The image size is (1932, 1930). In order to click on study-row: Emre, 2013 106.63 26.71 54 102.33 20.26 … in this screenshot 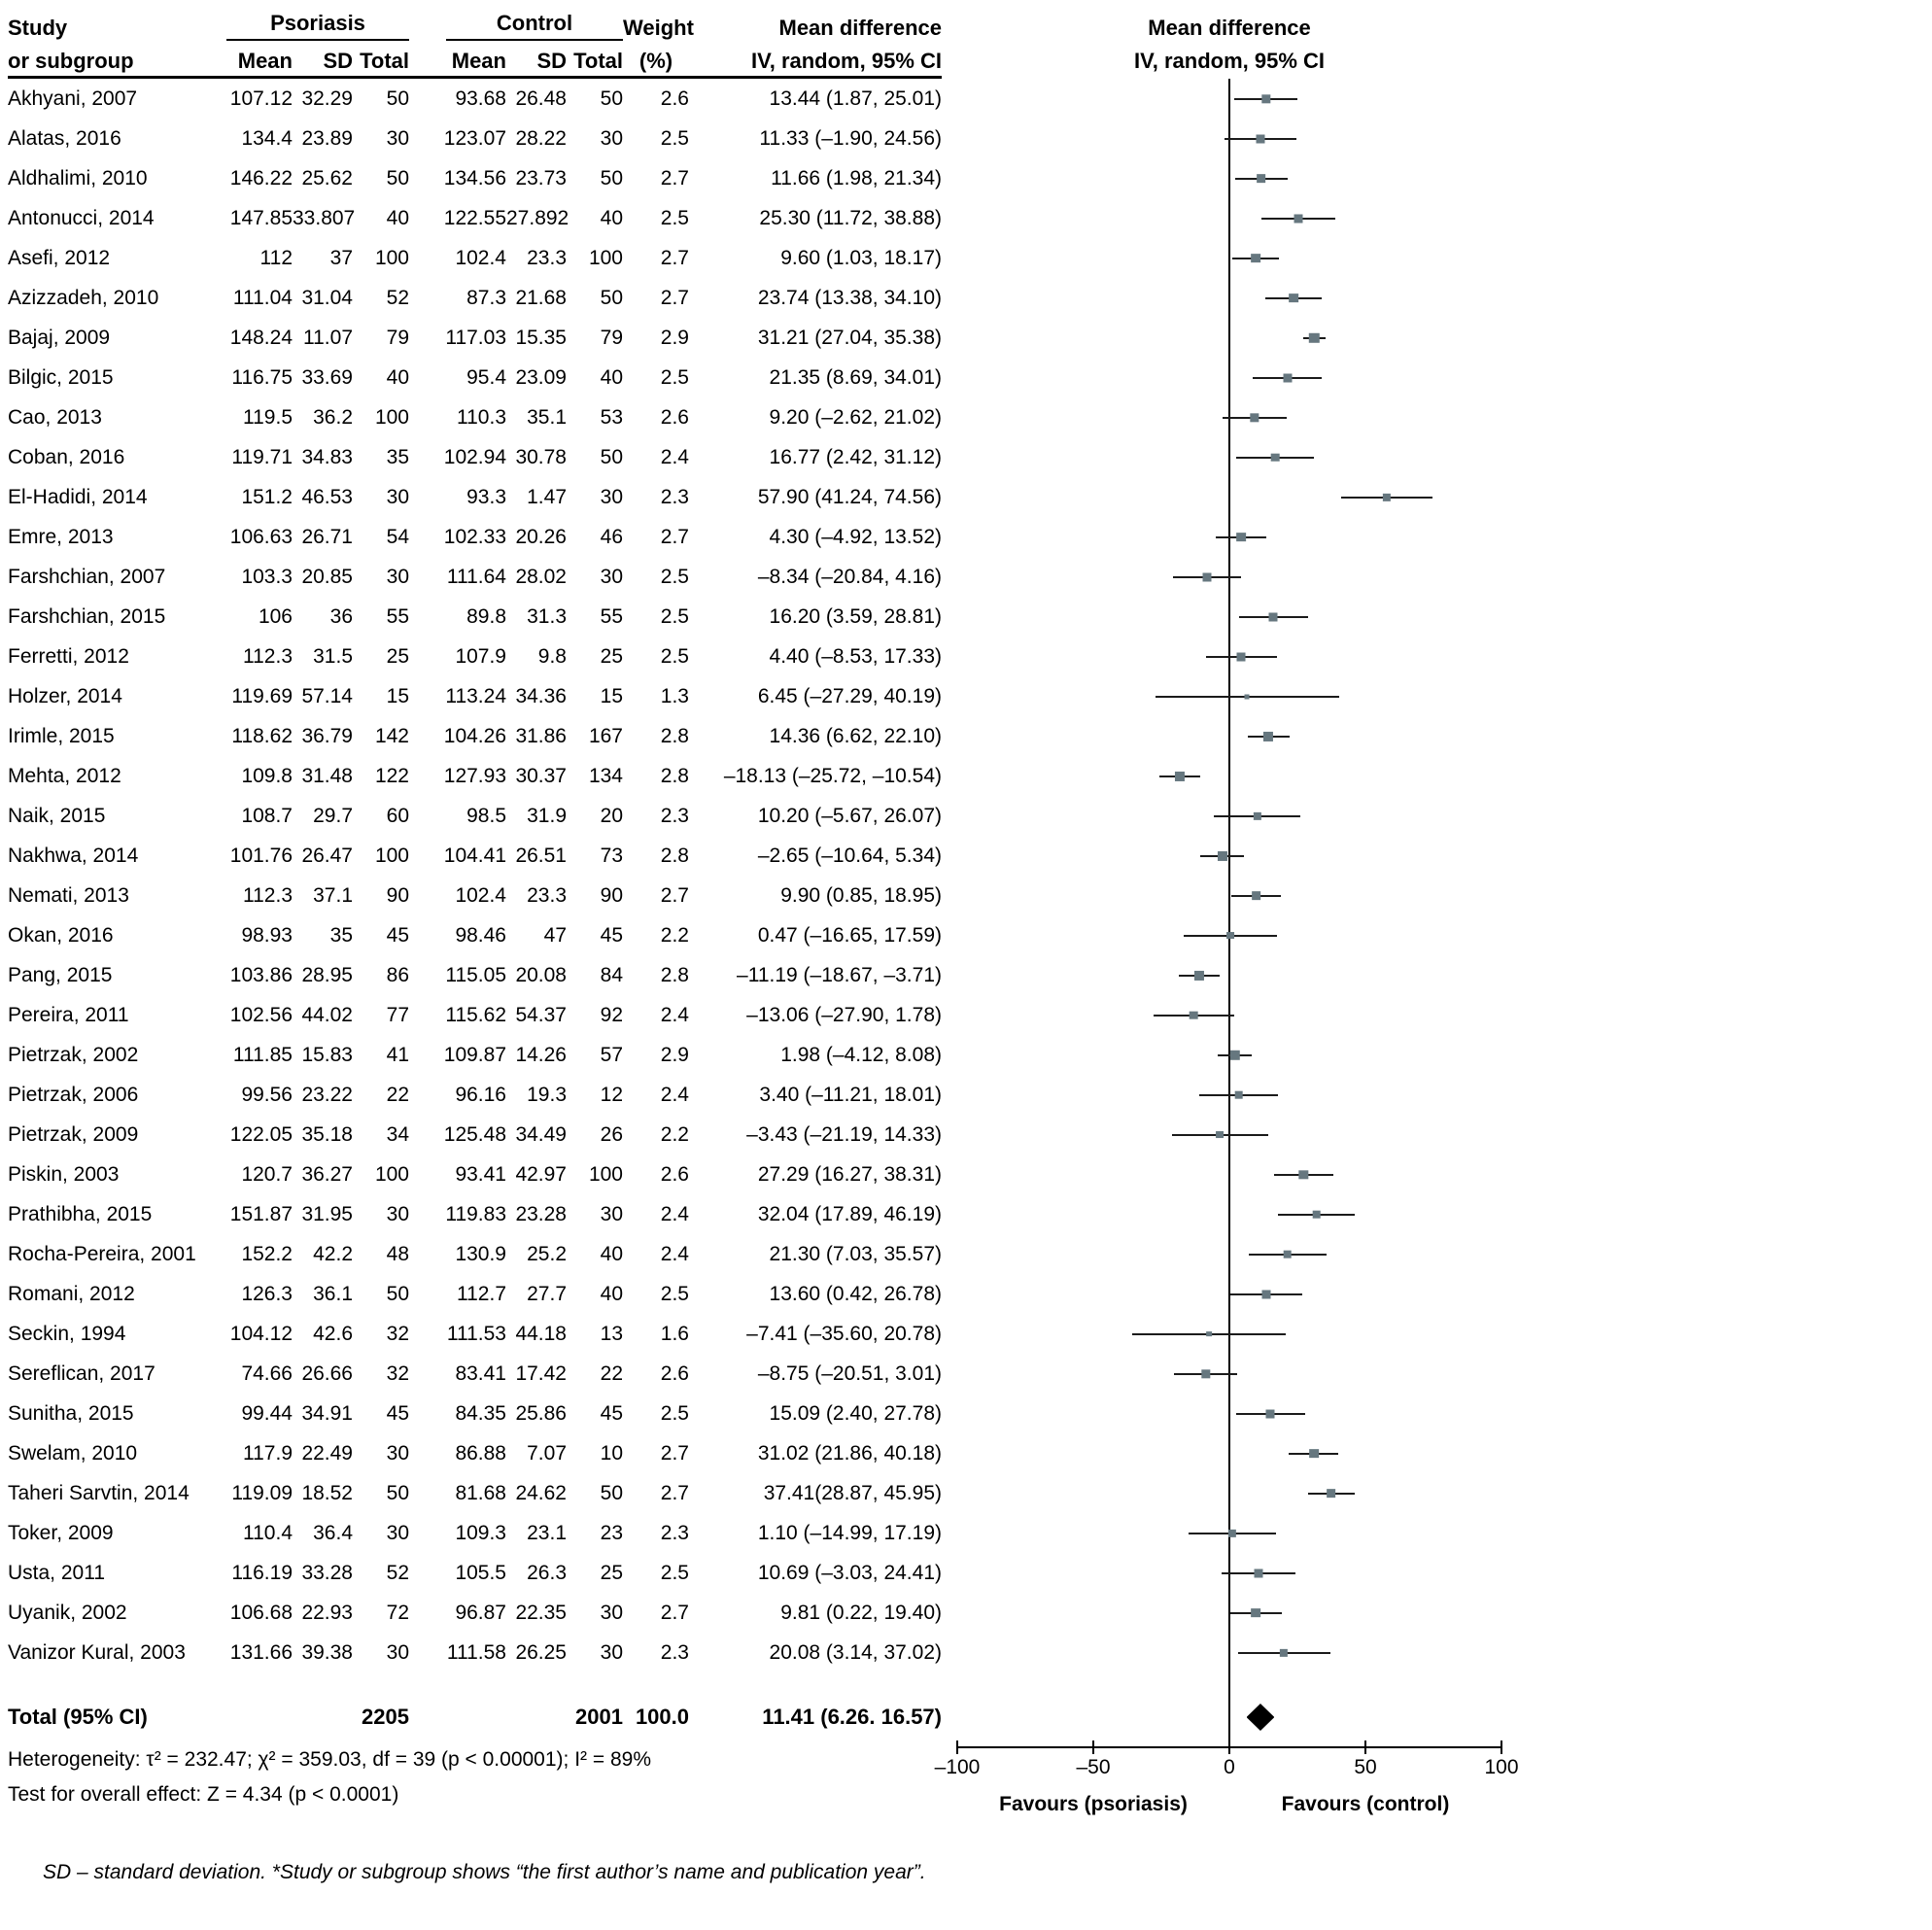, I will do `click(966, 537)`.